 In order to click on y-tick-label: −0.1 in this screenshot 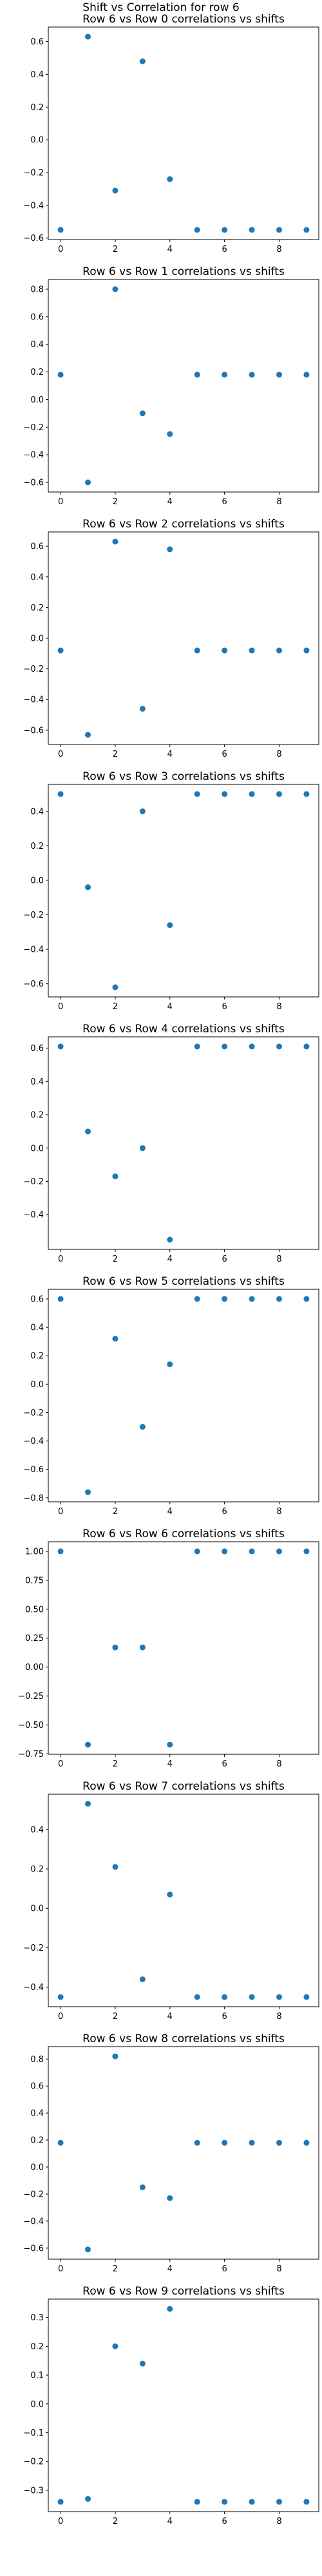, I will do `click(34, 2433)`.